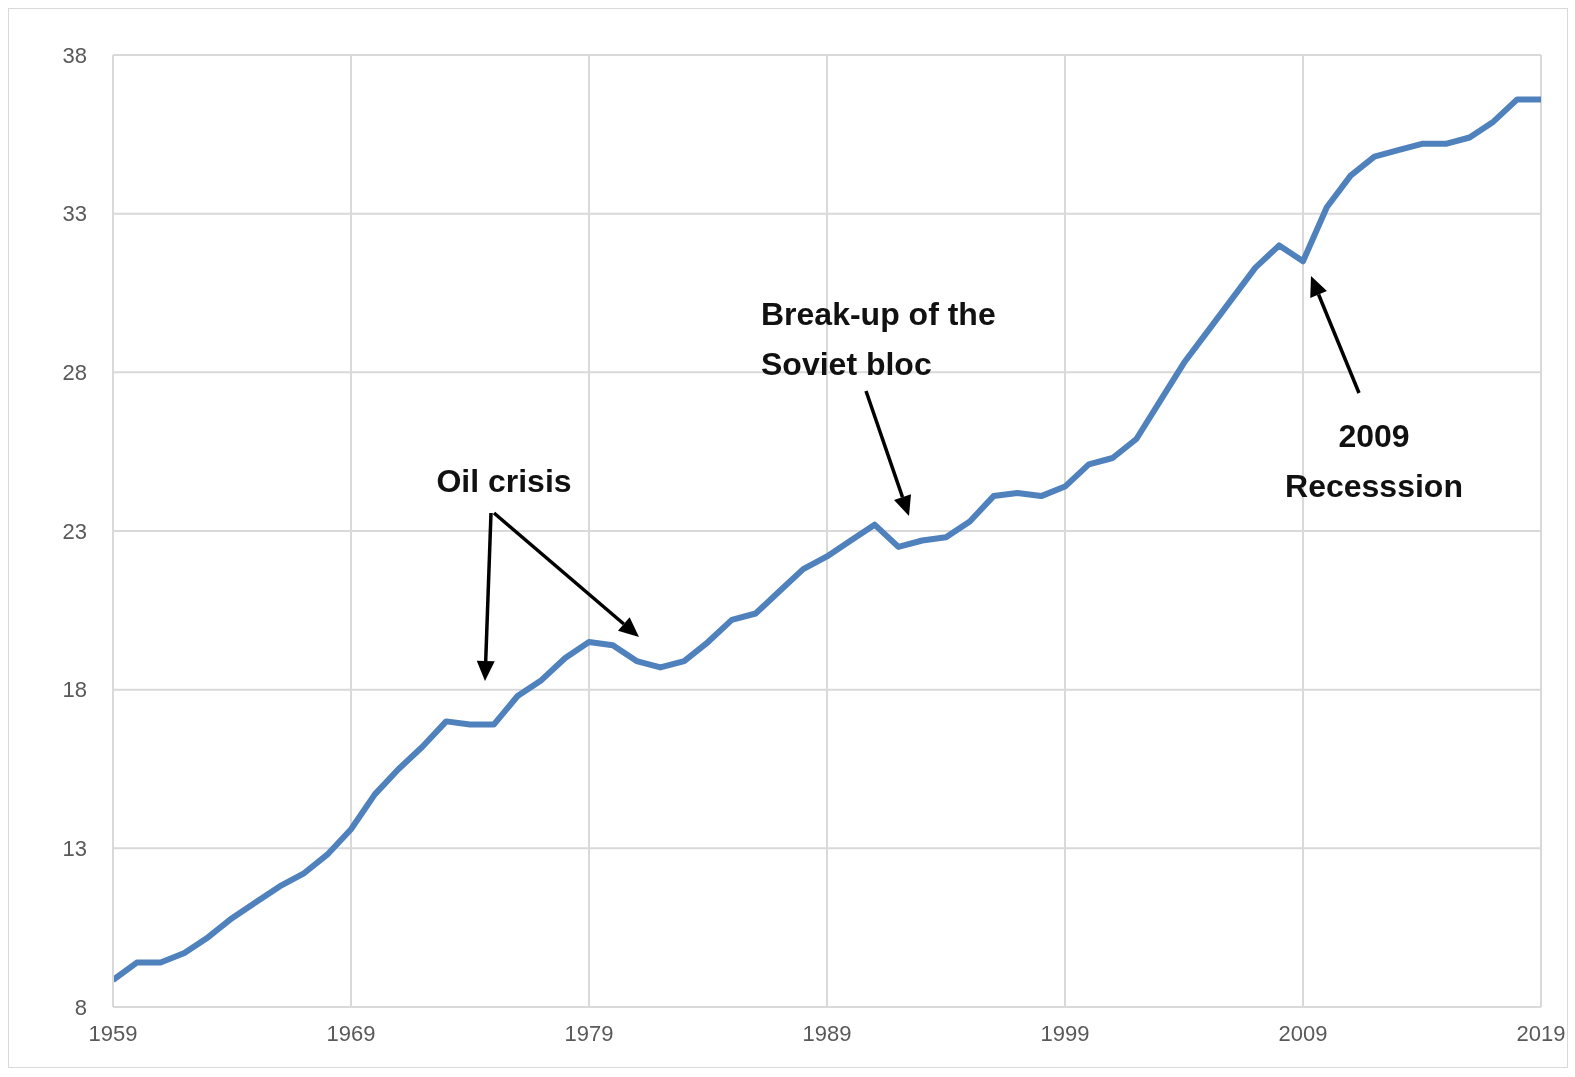 This screenshot has width=1575, height=1077. Describe the element at coordinates (74, 849) in the screenshot. I see `y-tick-label: 13` at that location.